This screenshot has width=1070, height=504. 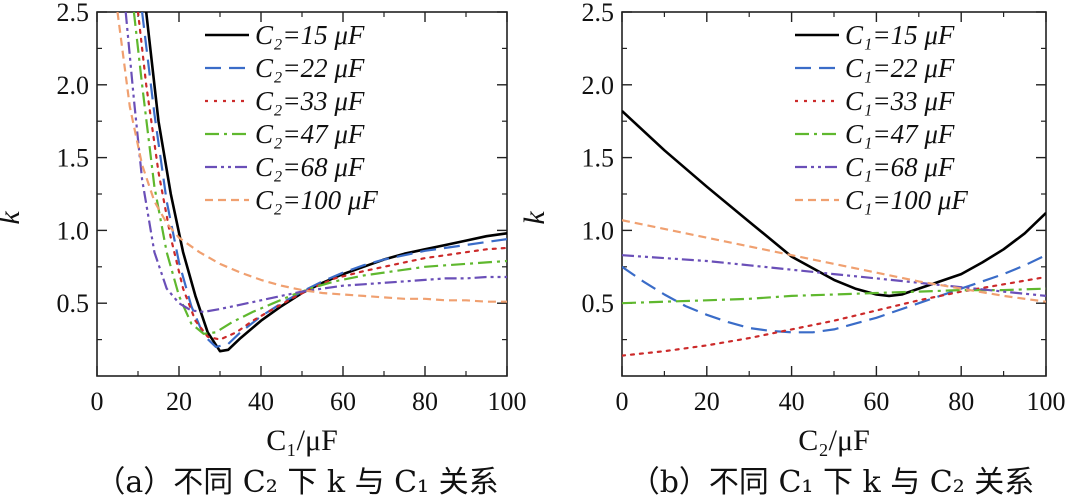 I want to click on legend-label: C₂=47 μF, so click(x=310, y=134).